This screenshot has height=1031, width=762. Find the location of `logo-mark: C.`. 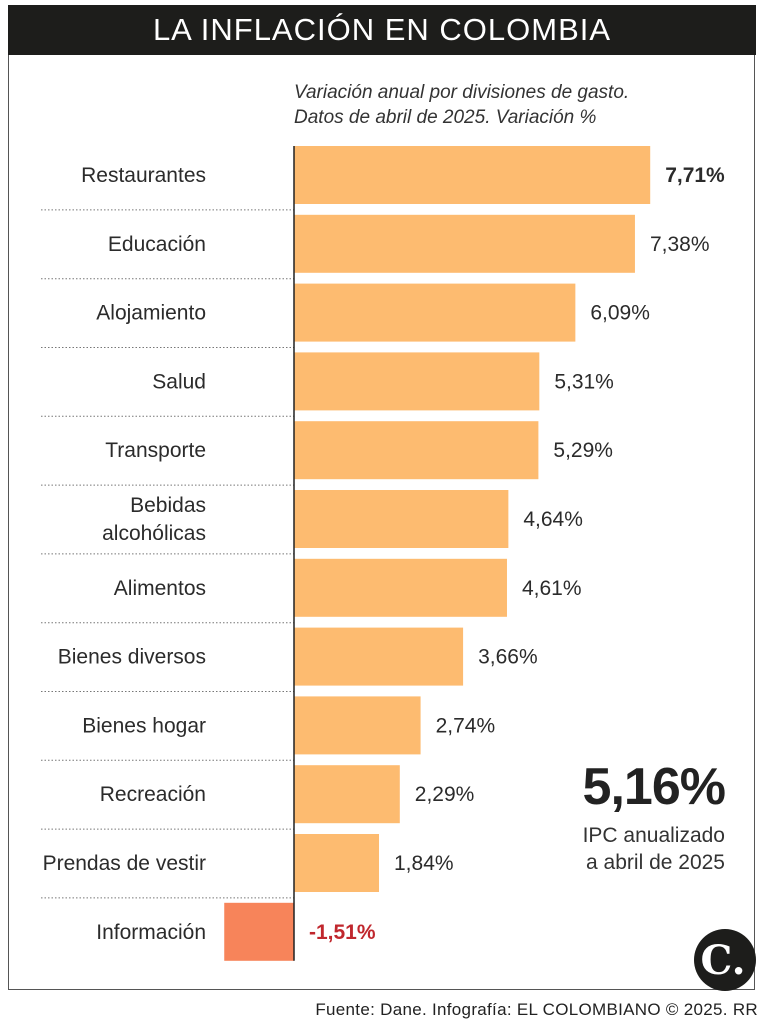

logo-mark: C. is located at coordinates (722, 960).